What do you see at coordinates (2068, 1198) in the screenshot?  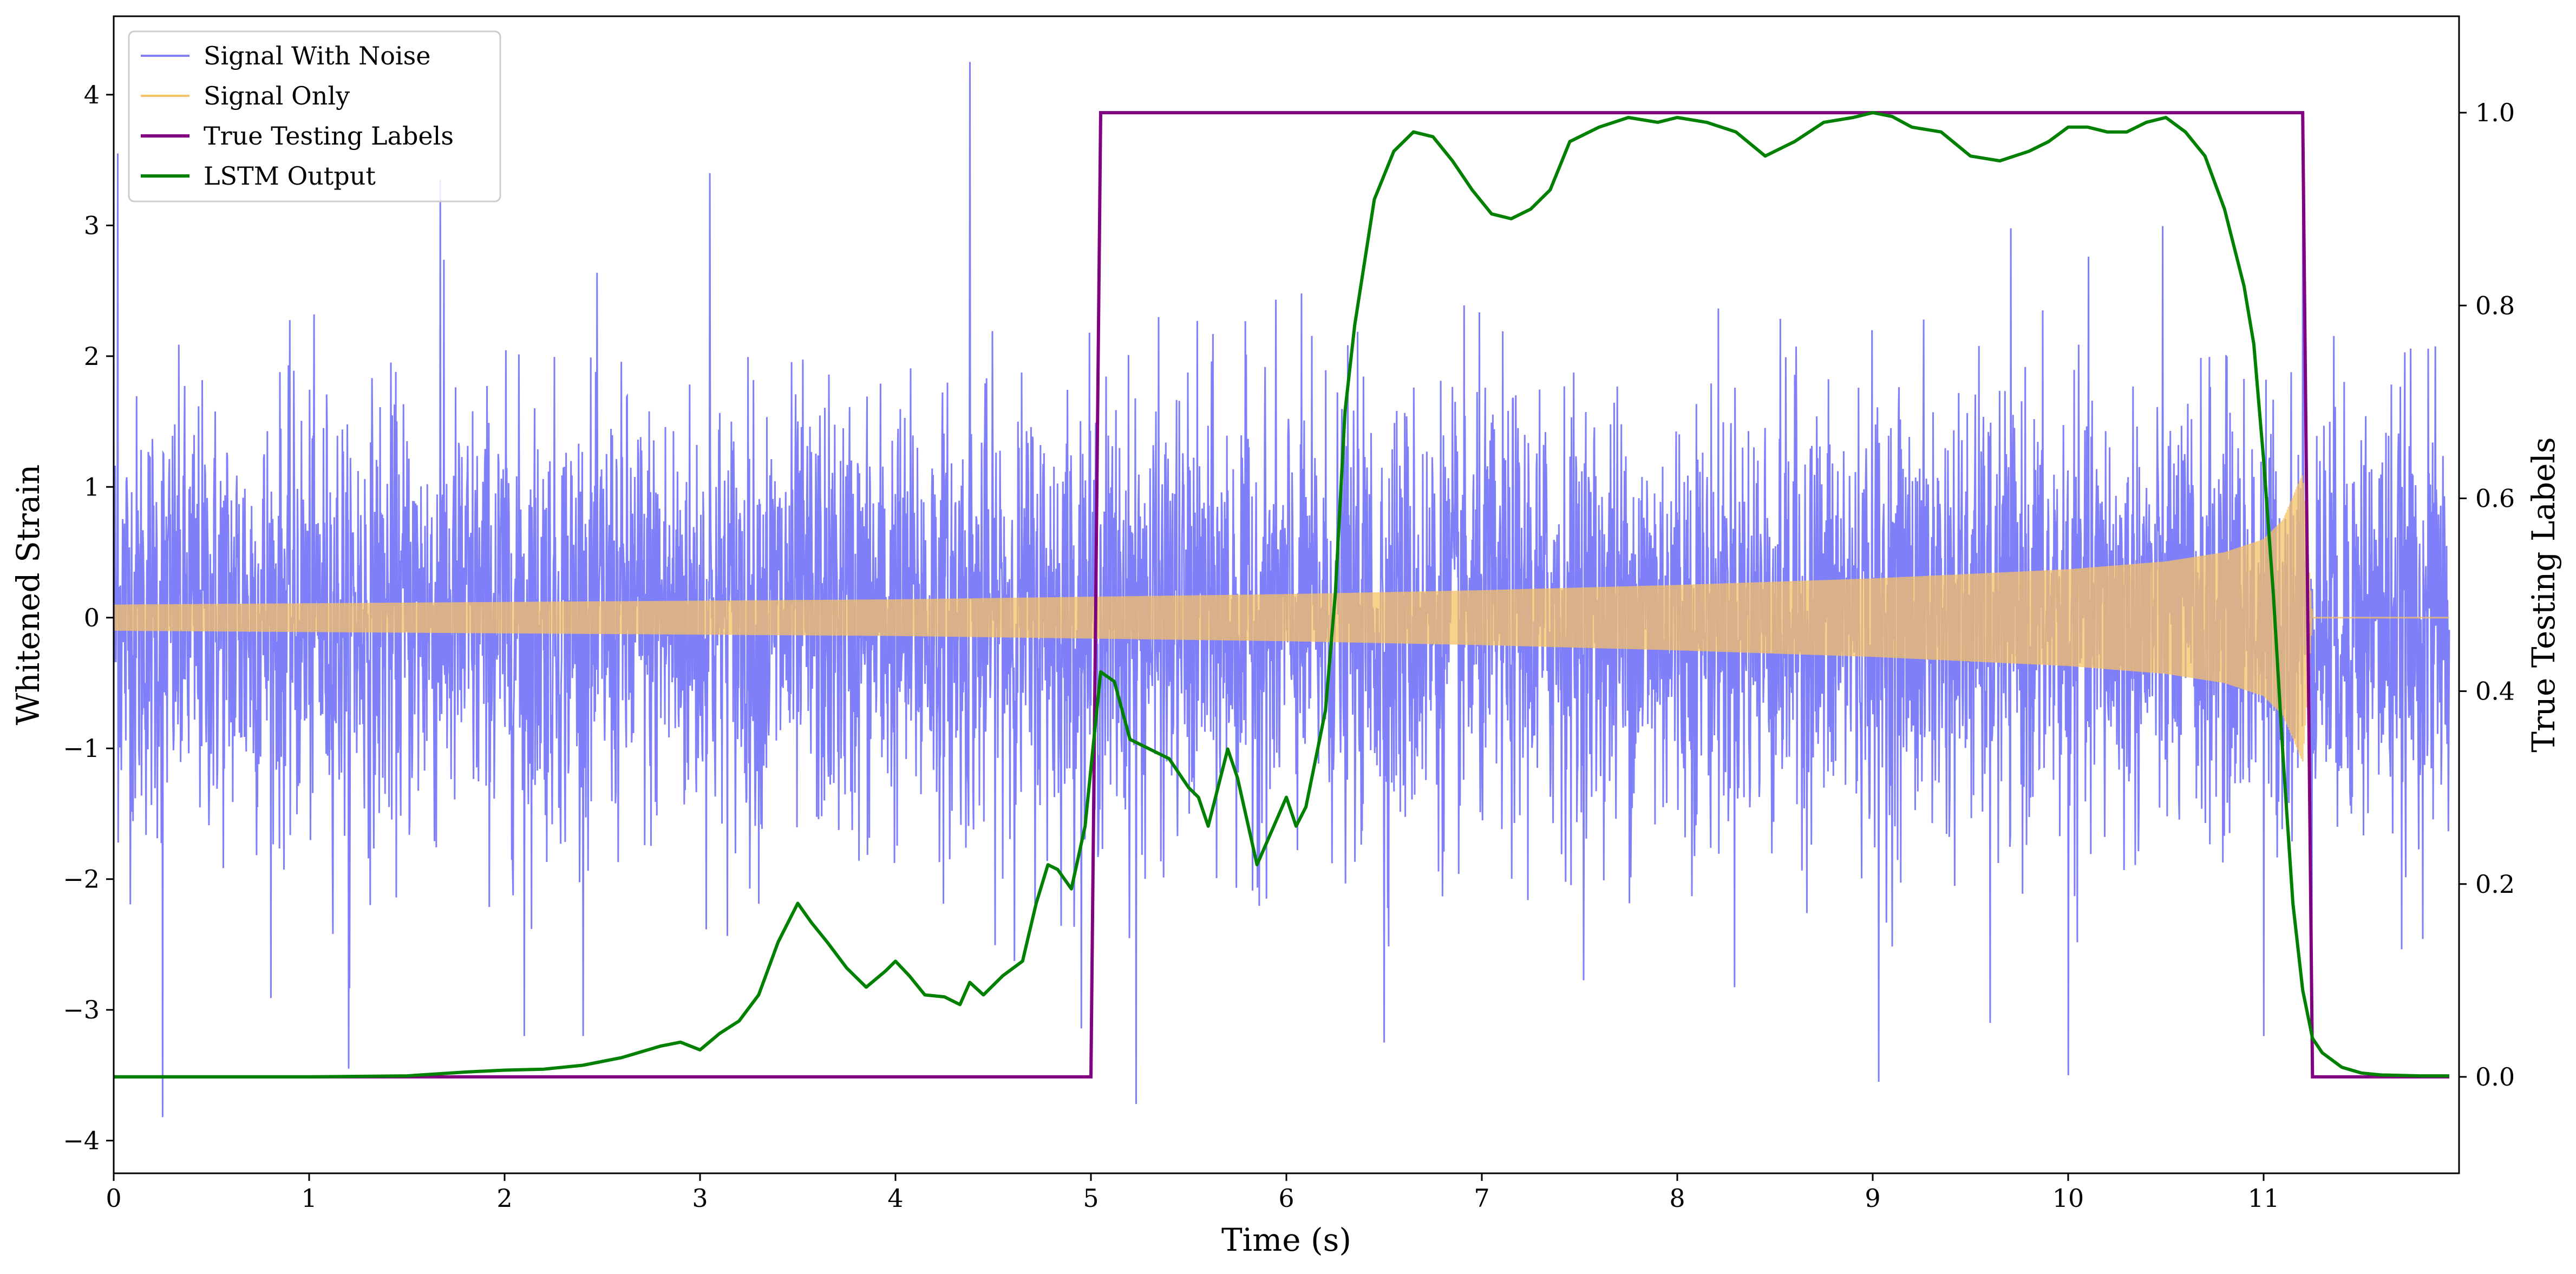 I see `x-tick-label: 10` at bounding box center [2068, 1198].